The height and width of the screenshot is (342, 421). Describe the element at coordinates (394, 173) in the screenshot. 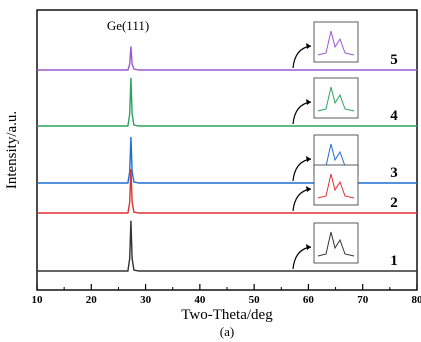

I see `series-label: 3` at that location.